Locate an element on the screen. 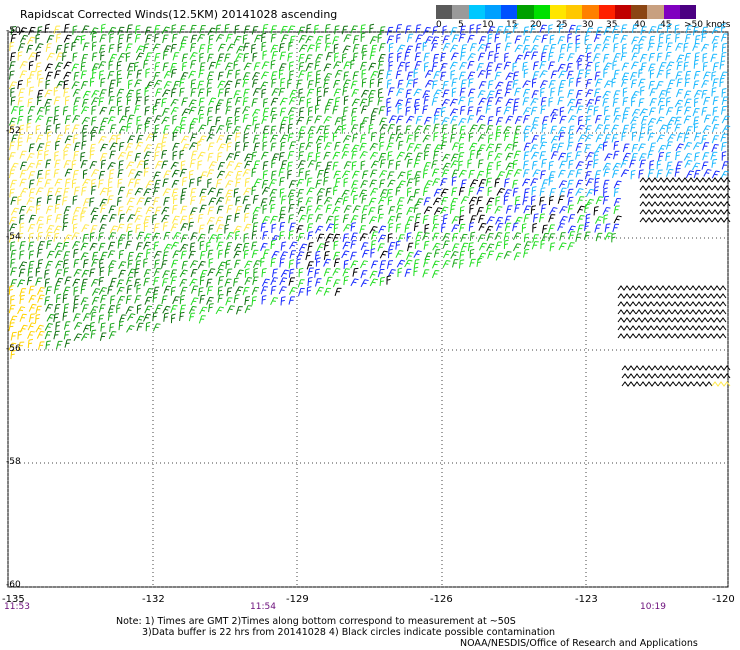  lon-label-126: -126 is located at coordinates (441, 599).